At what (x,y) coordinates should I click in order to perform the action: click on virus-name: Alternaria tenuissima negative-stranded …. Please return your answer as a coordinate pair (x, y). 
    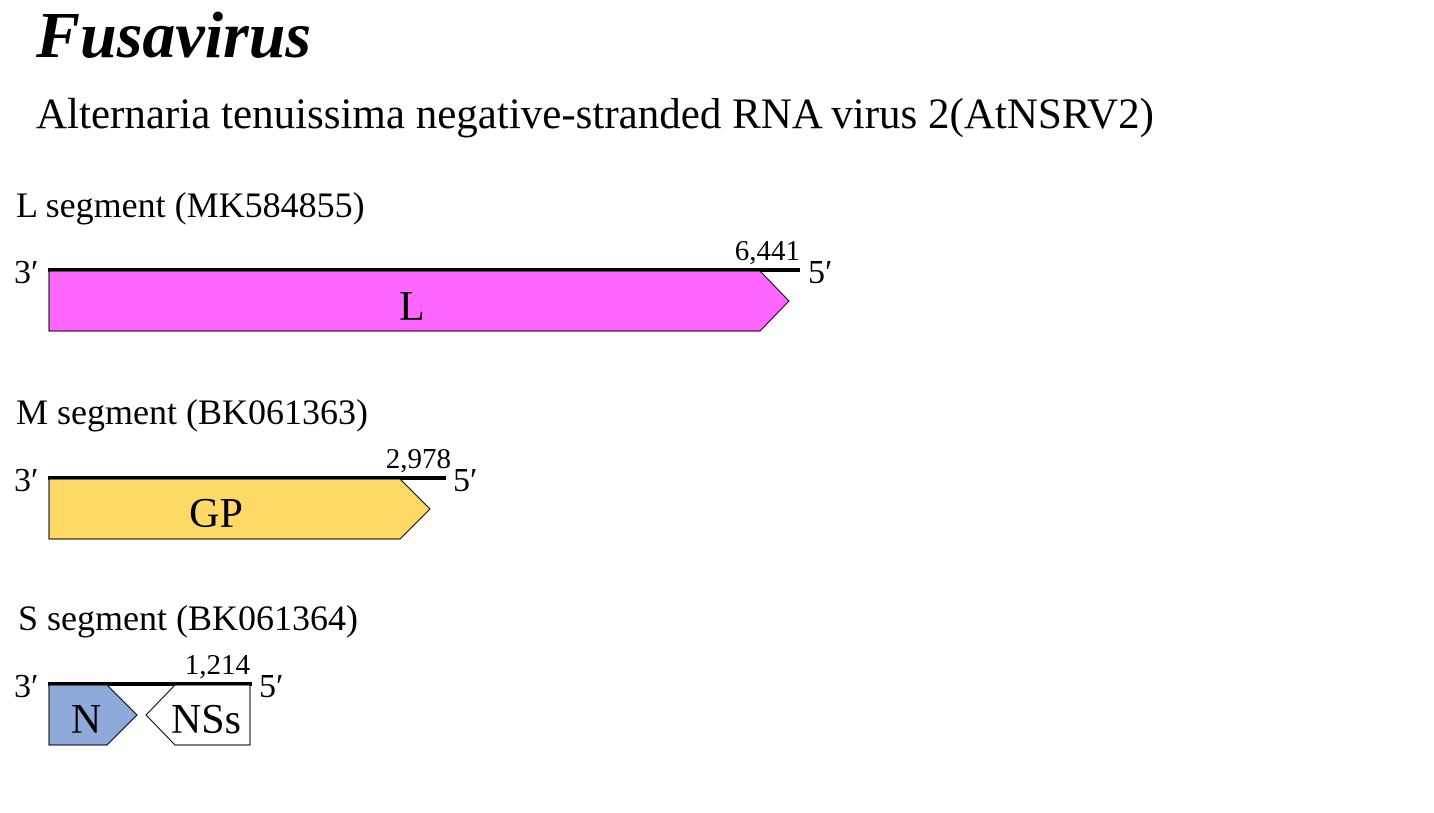
    Looking at the image, I should click on (595, 114).